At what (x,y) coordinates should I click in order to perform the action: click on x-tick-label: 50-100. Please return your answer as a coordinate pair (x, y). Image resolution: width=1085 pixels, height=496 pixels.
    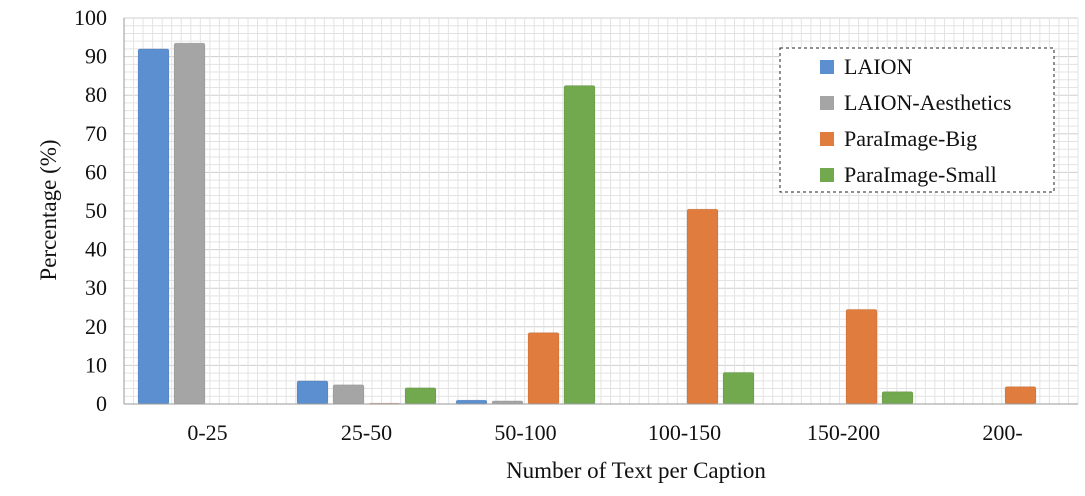
    Looking at the image, I should click on (525, 432).